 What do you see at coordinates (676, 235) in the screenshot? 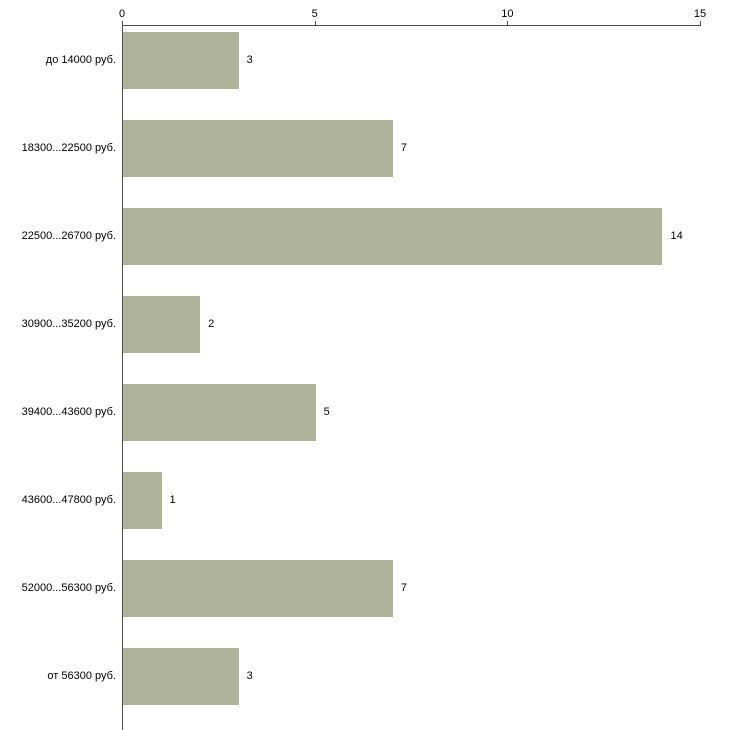
I see `value-label: 14` at bounding box center [676, 235].